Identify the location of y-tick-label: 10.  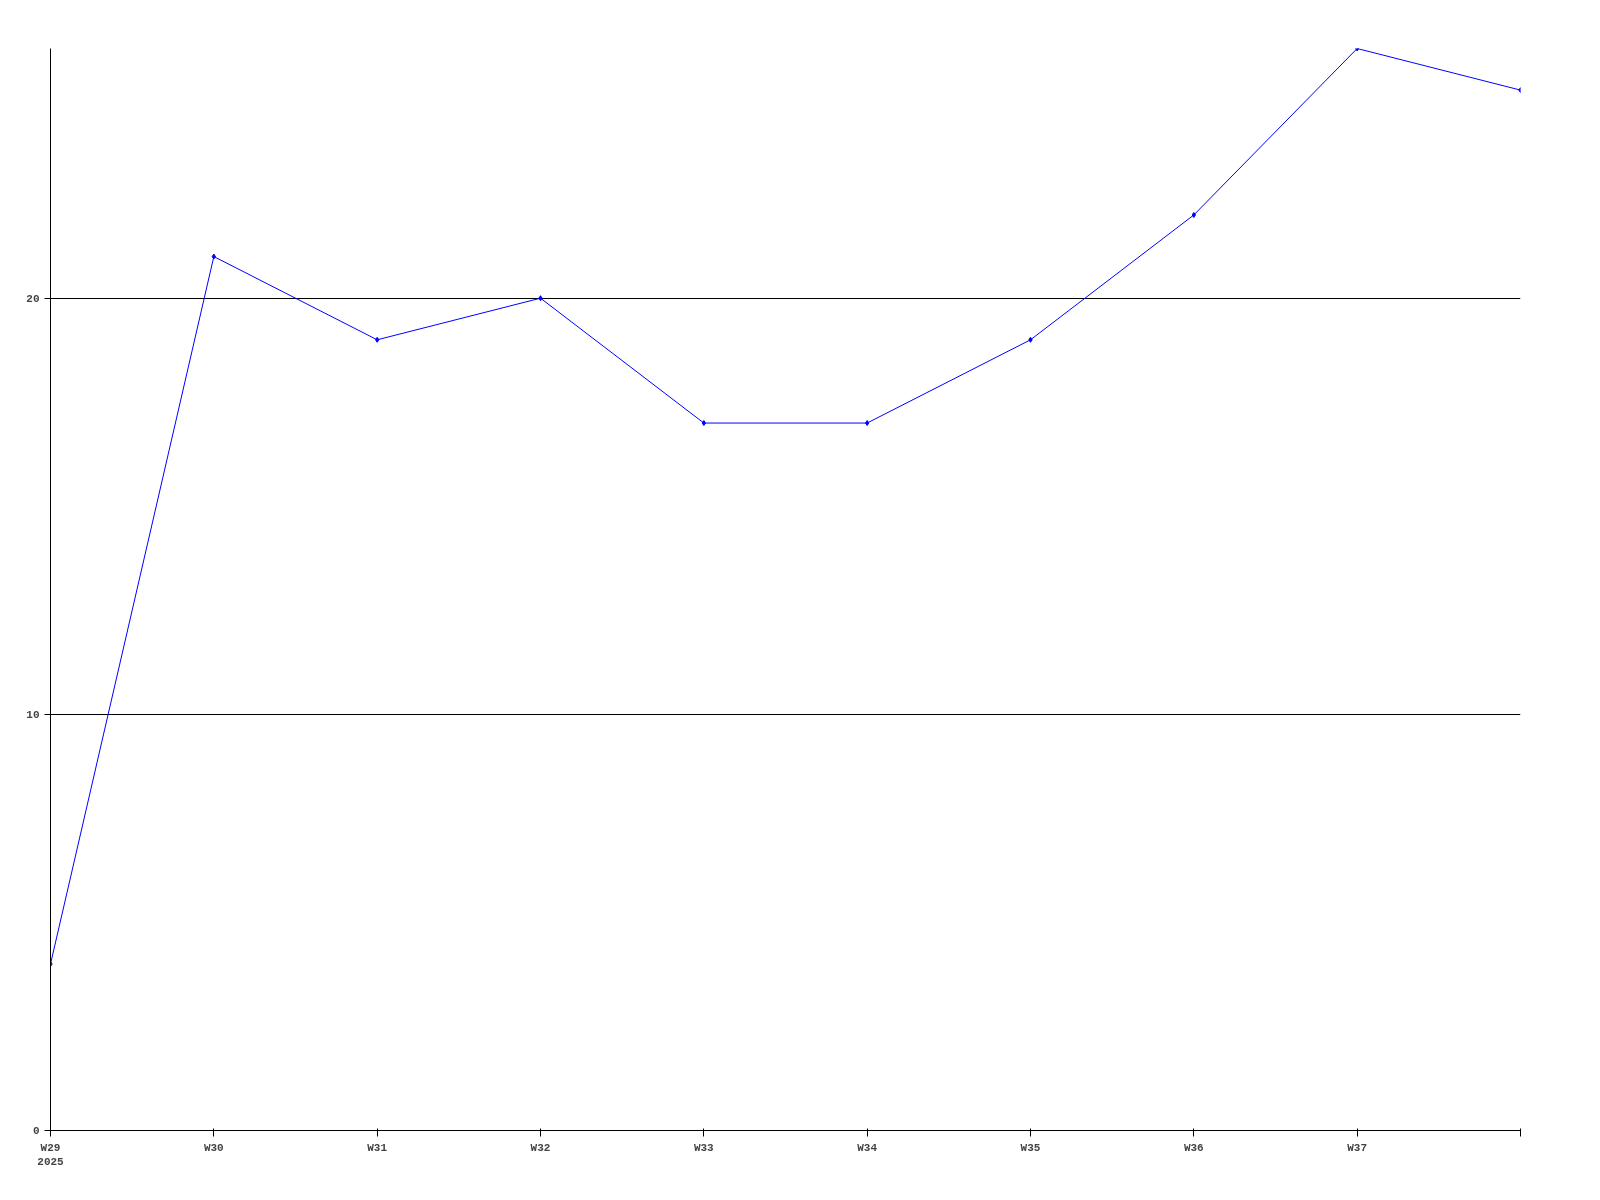
(33, 714).